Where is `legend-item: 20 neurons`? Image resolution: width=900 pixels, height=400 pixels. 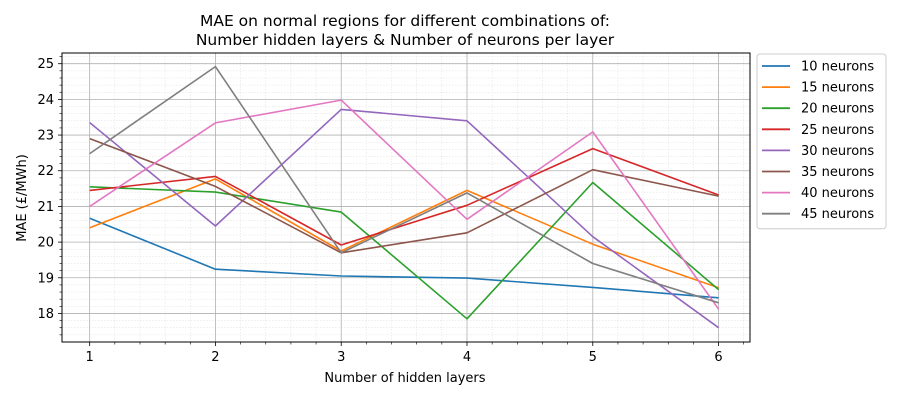
legend-item: 20 neurons is located at coordinates (818, 109).